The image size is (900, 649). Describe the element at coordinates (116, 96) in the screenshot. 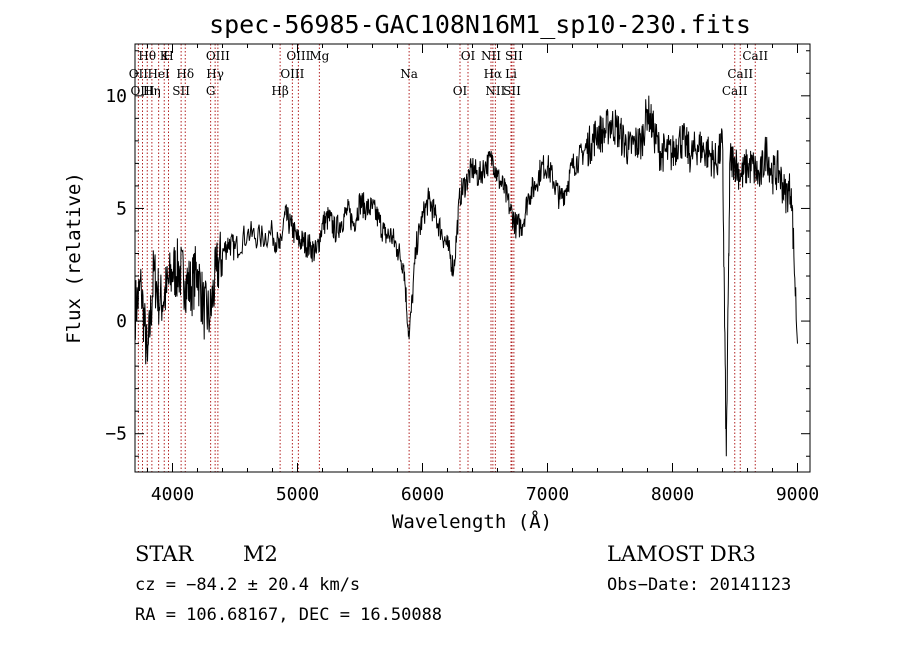

I see `y-tick-label: 10` at that location.